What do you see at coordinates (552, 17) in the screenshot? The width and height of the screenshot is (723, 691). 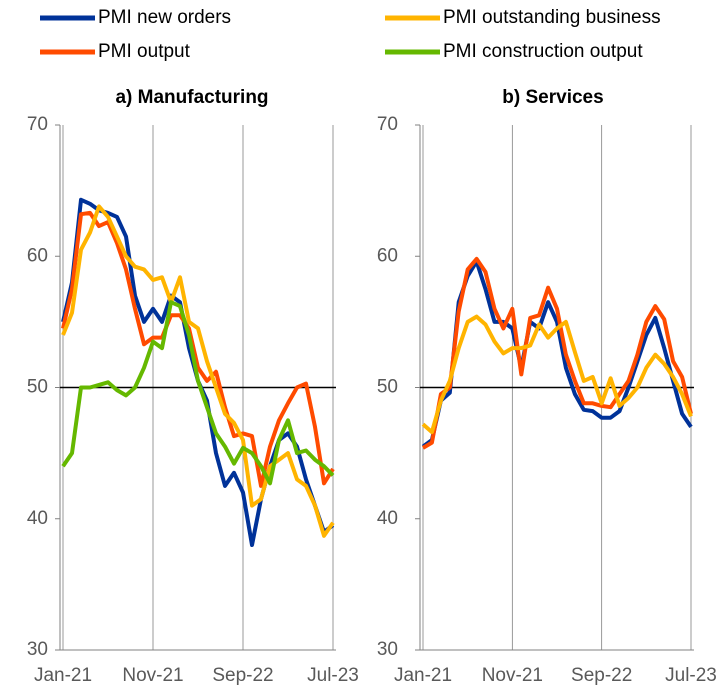 I see `legend-label: PMI outstanding business` at bounding box center [552, 17].